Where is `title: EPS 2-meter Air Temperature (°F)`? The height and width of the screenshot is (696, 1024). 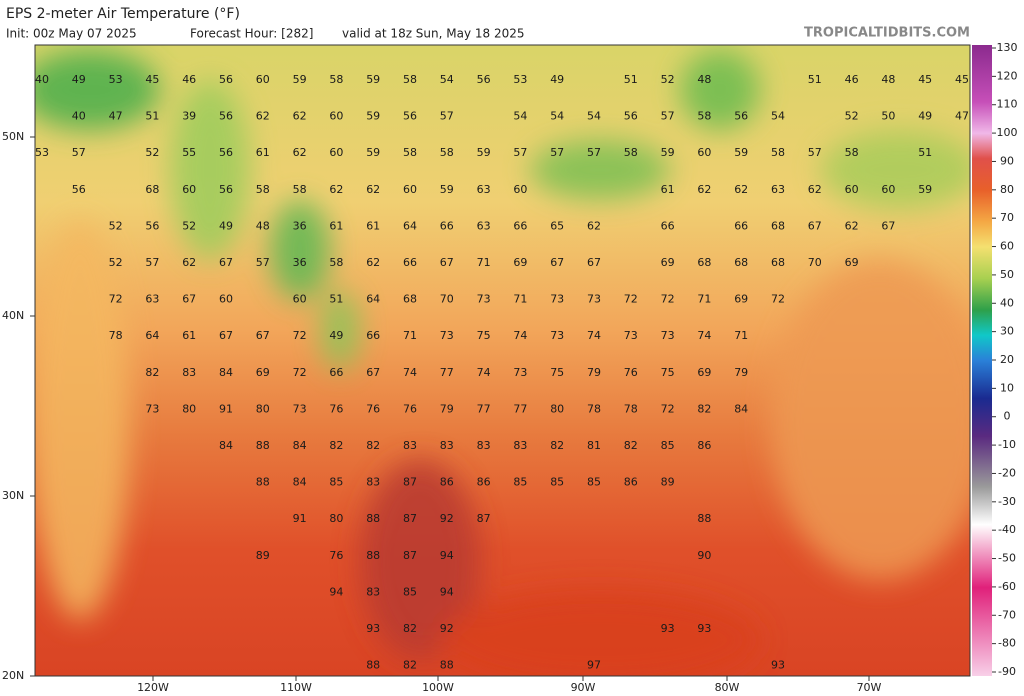 title: EPS 2-meter Air Temperature (°F) is located at coordinates (123, 14).